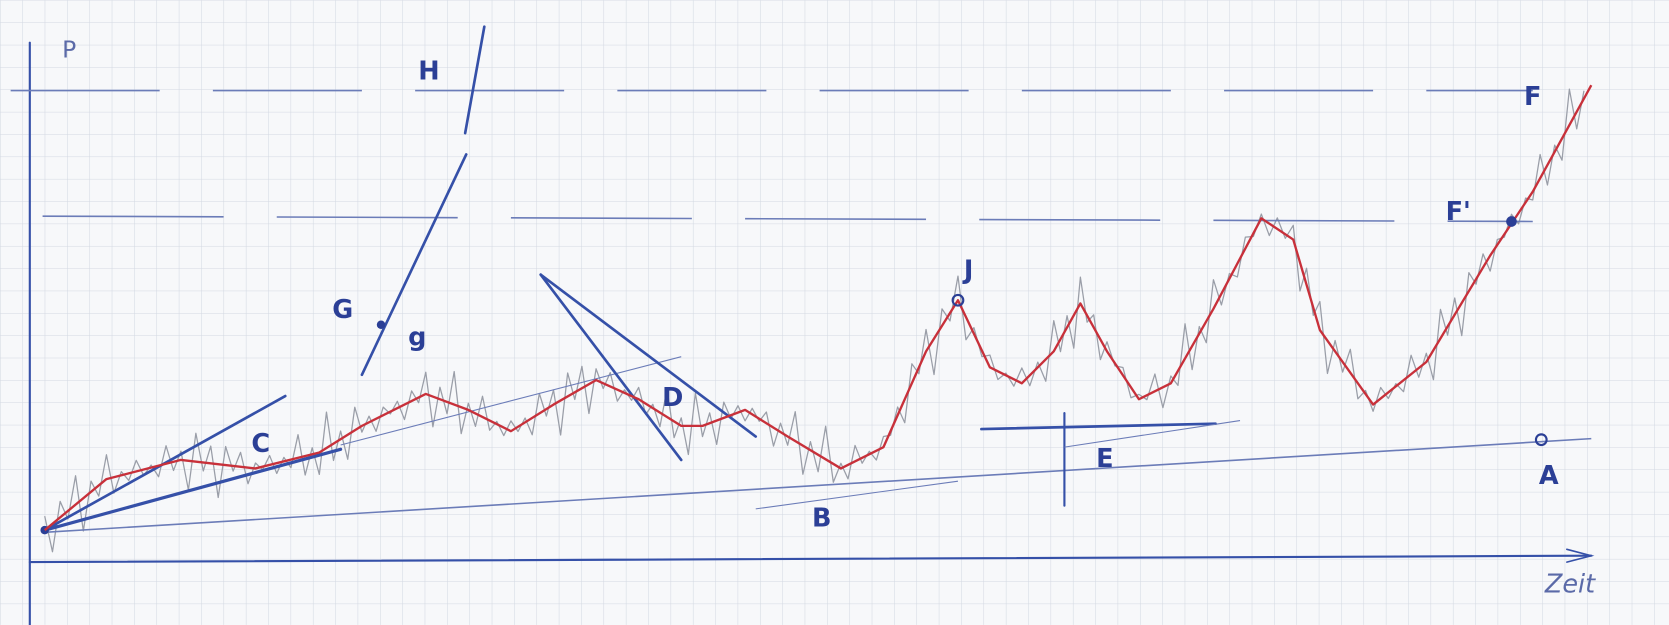 This screenshot has height=625, width=1669. What do you see at coordinates (1549, 476) in the screenshot?
I see `label-a: A` at bounding box center [1549, 476].